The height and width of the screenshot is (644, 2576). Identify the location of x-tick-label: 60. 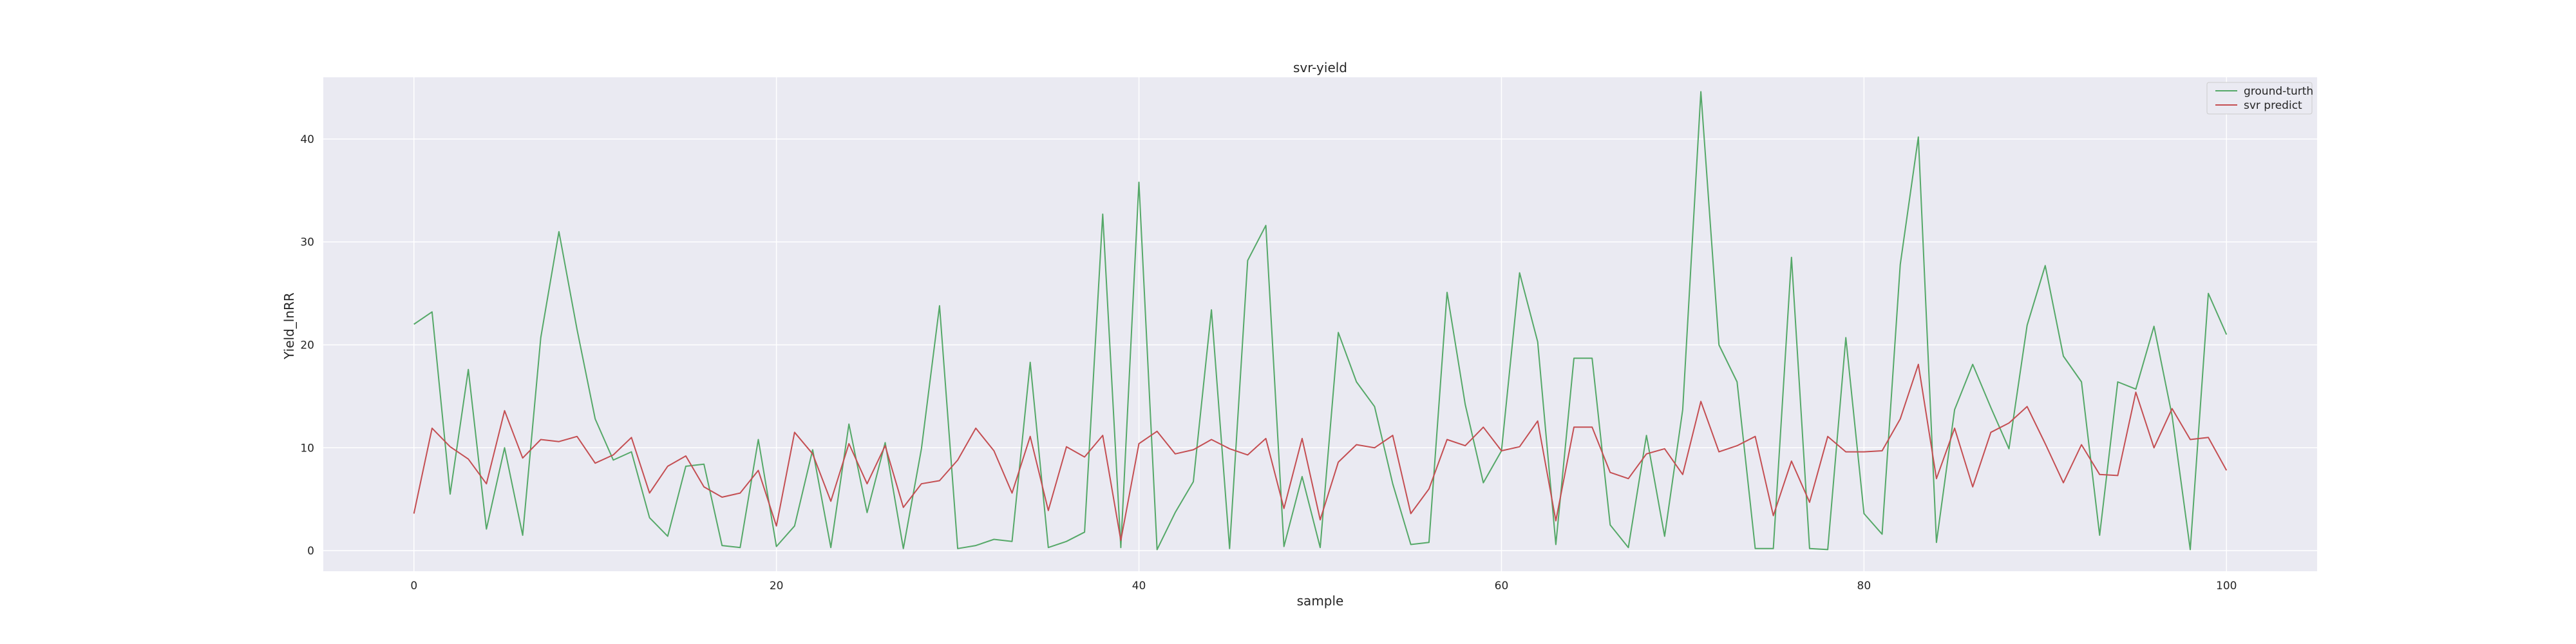
(1502, 586).